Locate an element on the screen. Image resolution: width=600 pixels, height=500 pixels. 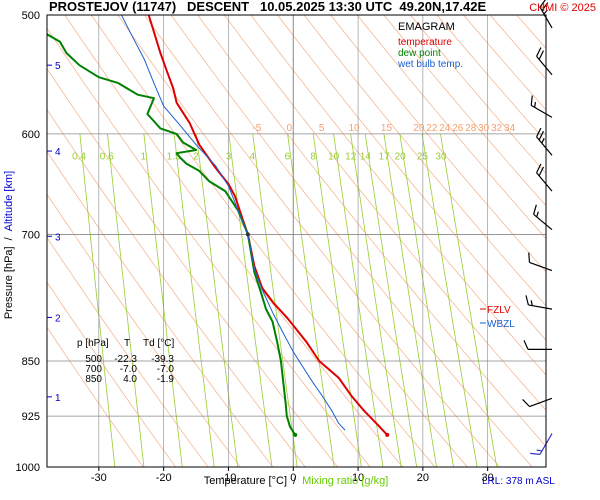
y-axis-label-sep: / is located at coordinates (9, 238).